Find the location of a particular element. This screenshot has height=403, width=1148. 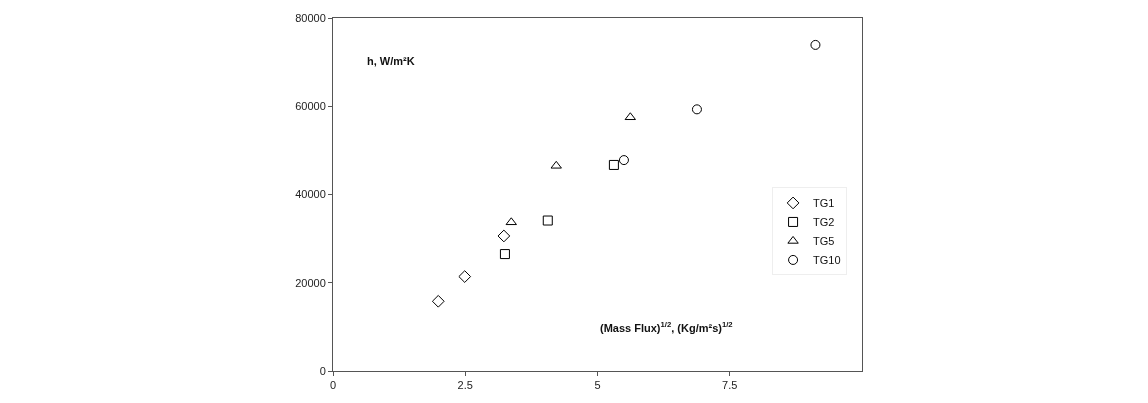

y-axis-title: h, W/m²K is located at coordinates (391, 61).